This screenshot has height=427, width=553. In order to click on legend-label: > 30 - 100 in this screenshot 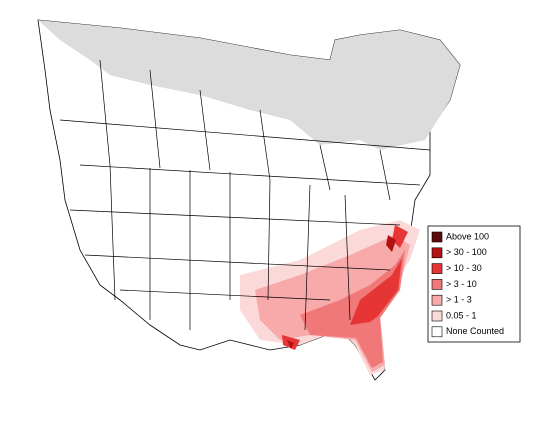, I will do `click(466, 252)`.